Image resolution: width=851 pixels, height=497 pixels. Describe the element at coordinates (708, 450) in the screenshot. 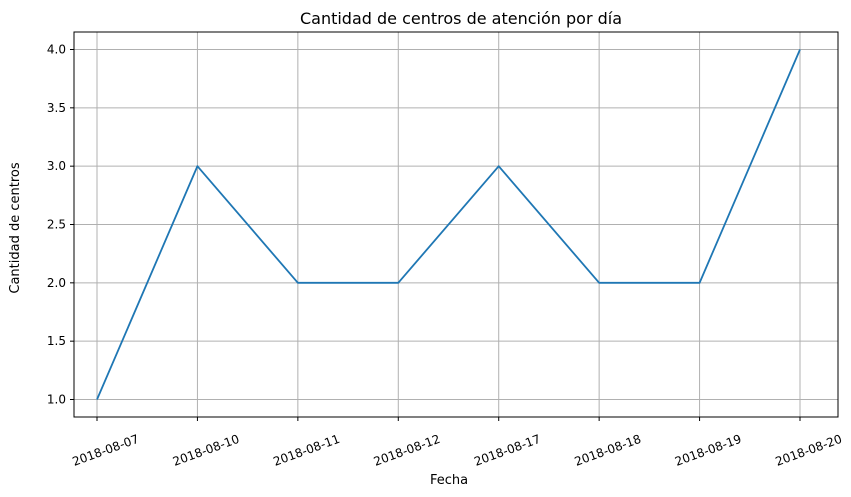

I see `x-tick-label: 2018-08-19` at that location.